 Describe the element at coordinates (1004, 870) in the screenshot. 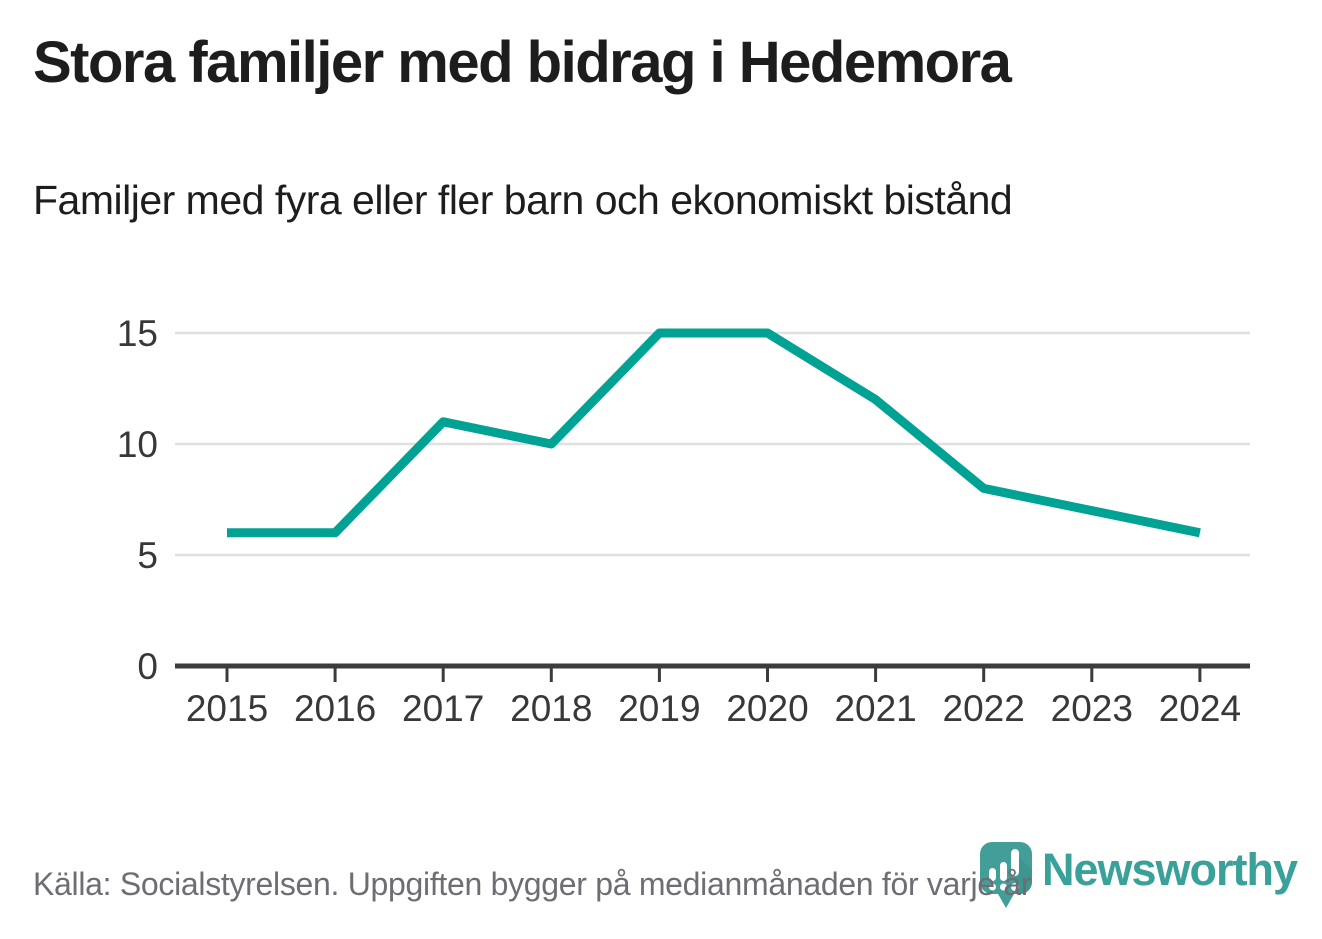

I see `logo-barchart-glyph` at that location.